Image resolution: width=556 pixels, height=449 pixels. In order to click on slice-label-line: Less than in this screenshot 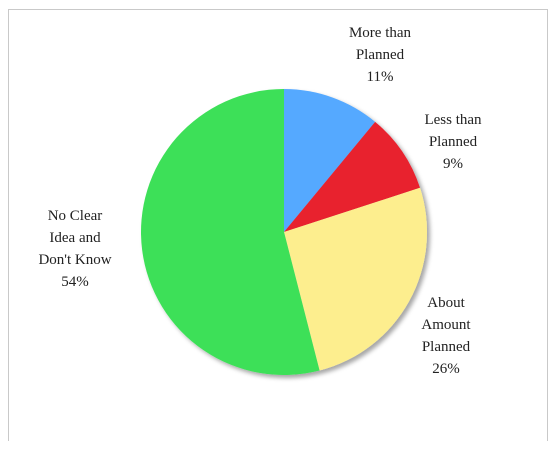, I will do `click(453, 120)`.